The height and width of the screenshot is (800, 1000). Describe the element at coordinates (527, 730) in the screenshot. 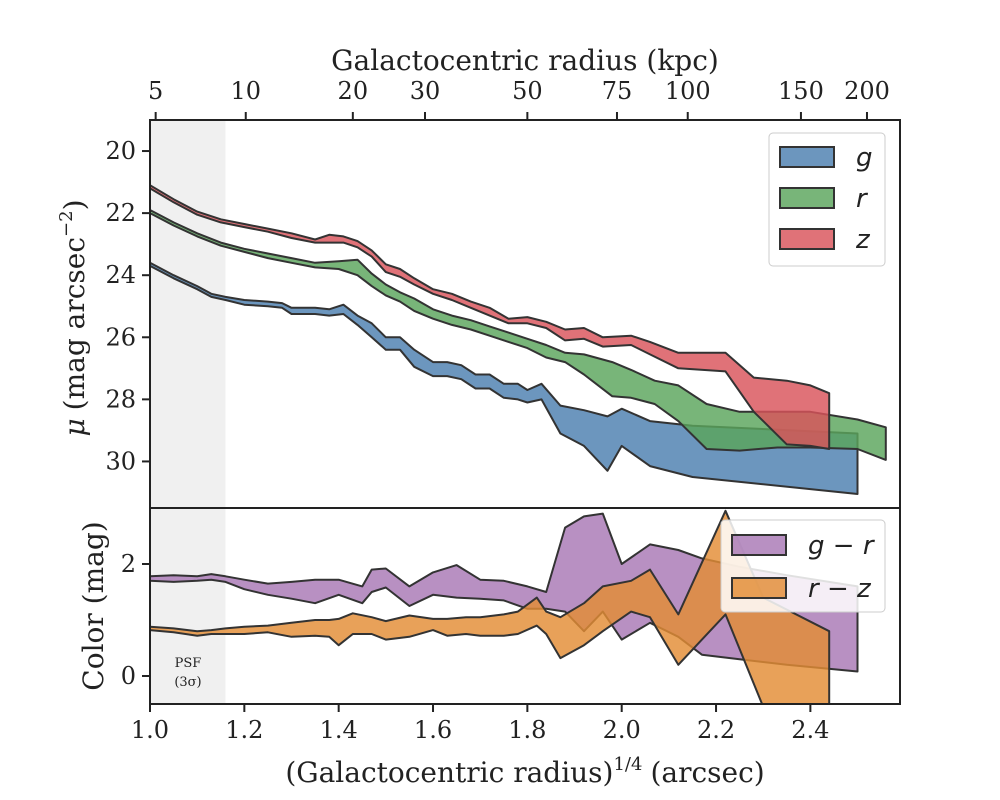

I see `xtick-label-bottom: 1.8` at that location.